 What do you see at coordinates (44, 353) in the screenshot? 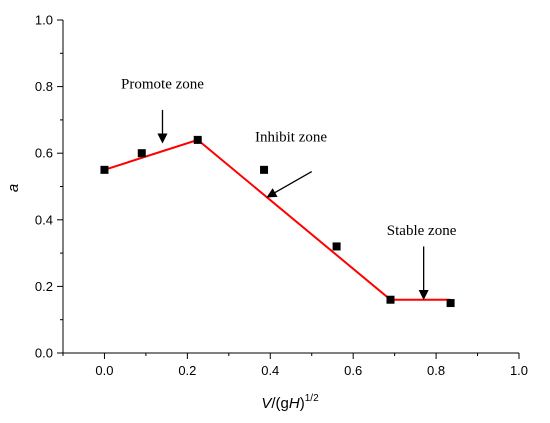
I see `y-tick-label: 0.0` at bounding box center [44, 353].